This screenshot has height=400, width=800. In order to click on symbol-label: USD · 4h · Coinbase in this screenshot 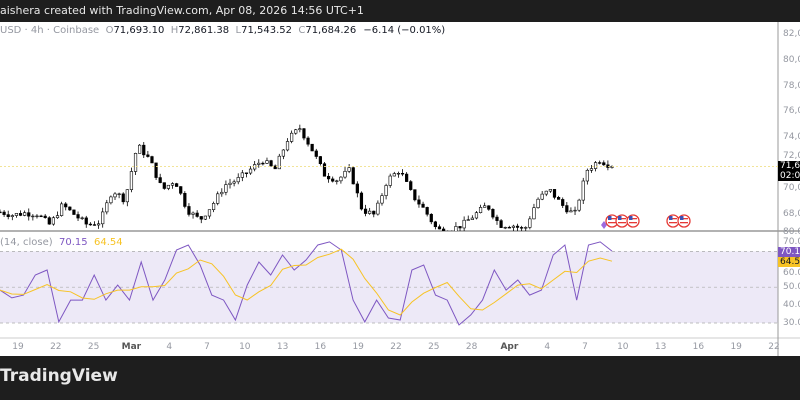, I will do `click(50, 30)`.